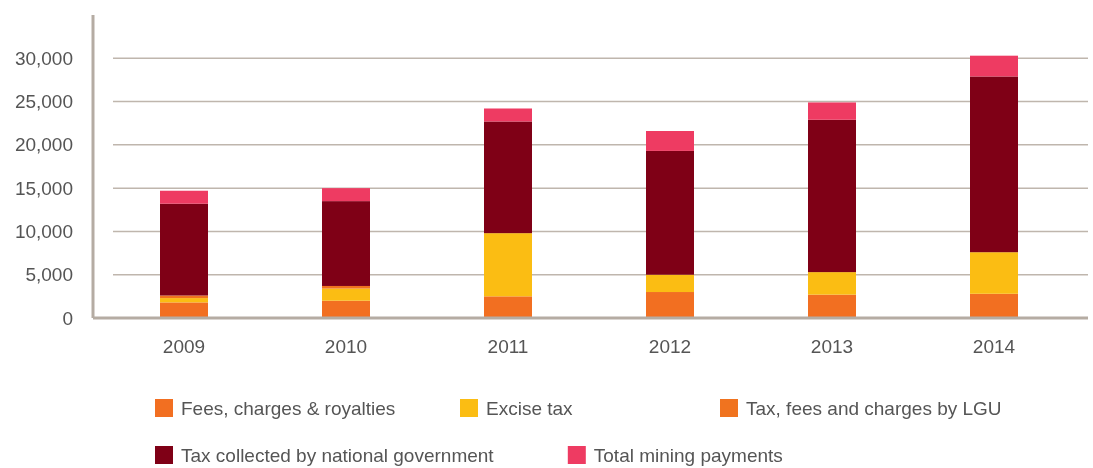  Describe the element at coordinates (832, 346) in the screenshot. I see `x-tick-label: 2013` at that location.